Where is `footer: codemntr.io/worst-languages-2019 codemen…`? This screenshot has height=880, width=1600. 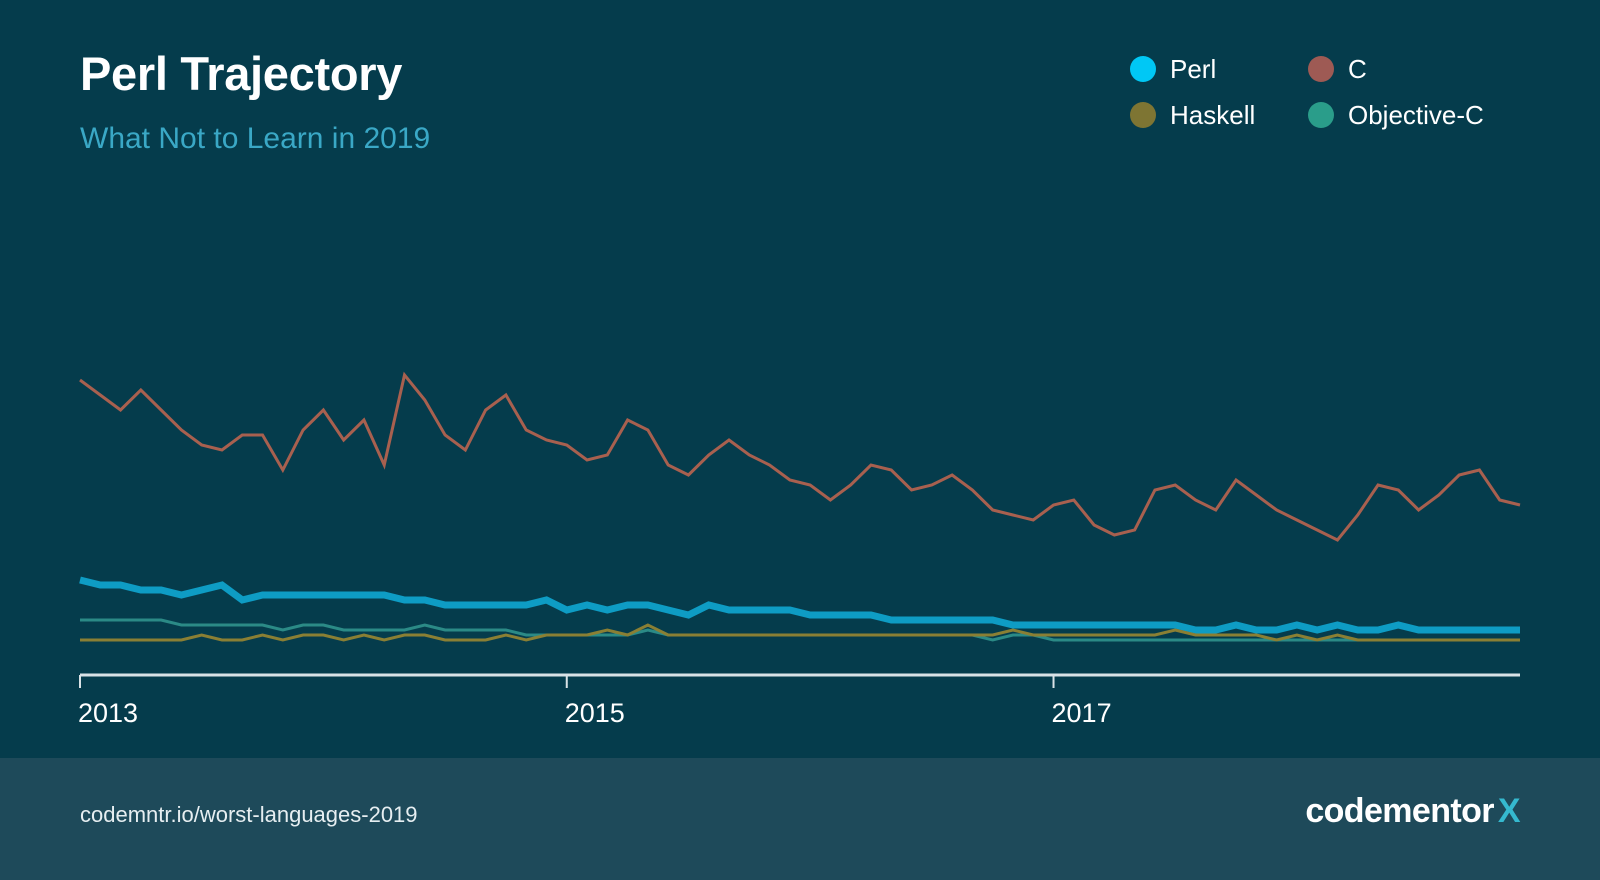 footer: codemntr.io/worst-languages-2019 codemen… is located at coordinates (800, 819).